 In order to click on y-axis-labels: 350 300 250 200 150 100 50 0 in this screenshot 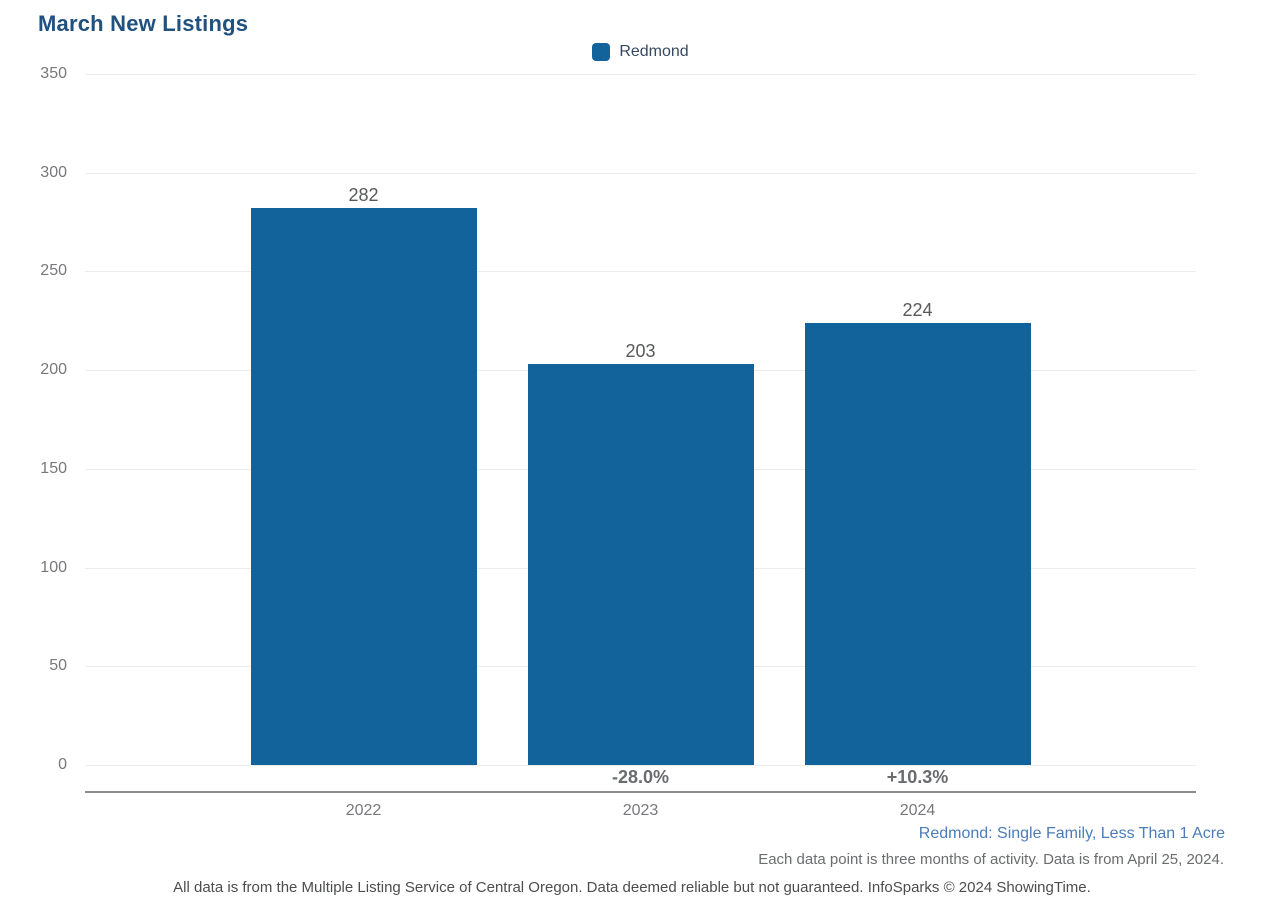, I will do `click(38, 419)`.